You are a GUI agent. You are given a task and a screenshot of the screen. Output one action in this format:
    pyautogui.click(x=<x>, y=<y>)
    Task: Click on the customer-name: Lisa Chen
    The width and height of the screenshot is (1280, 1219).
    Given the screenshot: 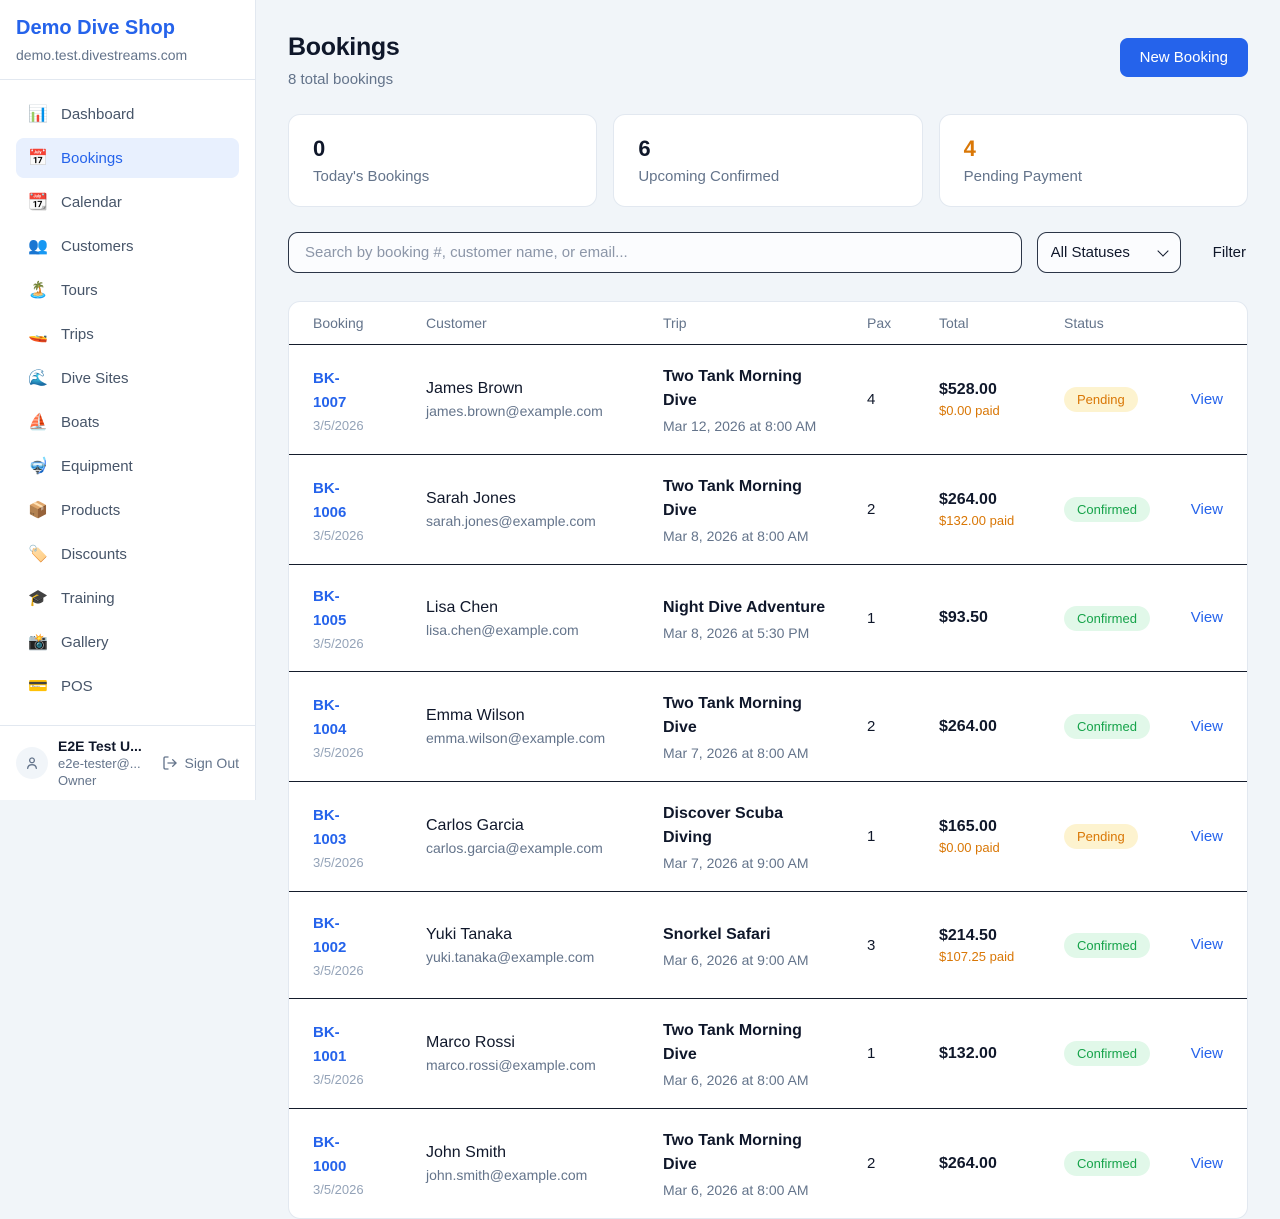 What is the action you would take?
    pyautogui.click(x=462, y=607)
    